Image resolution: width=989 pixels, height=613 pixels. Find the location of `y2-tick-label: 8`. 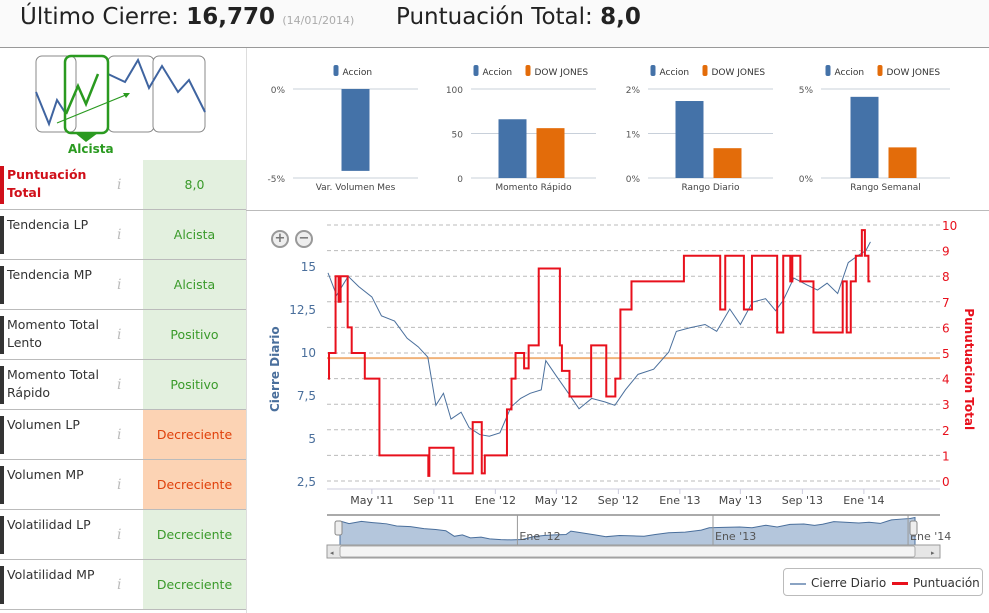

y2-tick-label: 8 is located at coordinates (946, 277).